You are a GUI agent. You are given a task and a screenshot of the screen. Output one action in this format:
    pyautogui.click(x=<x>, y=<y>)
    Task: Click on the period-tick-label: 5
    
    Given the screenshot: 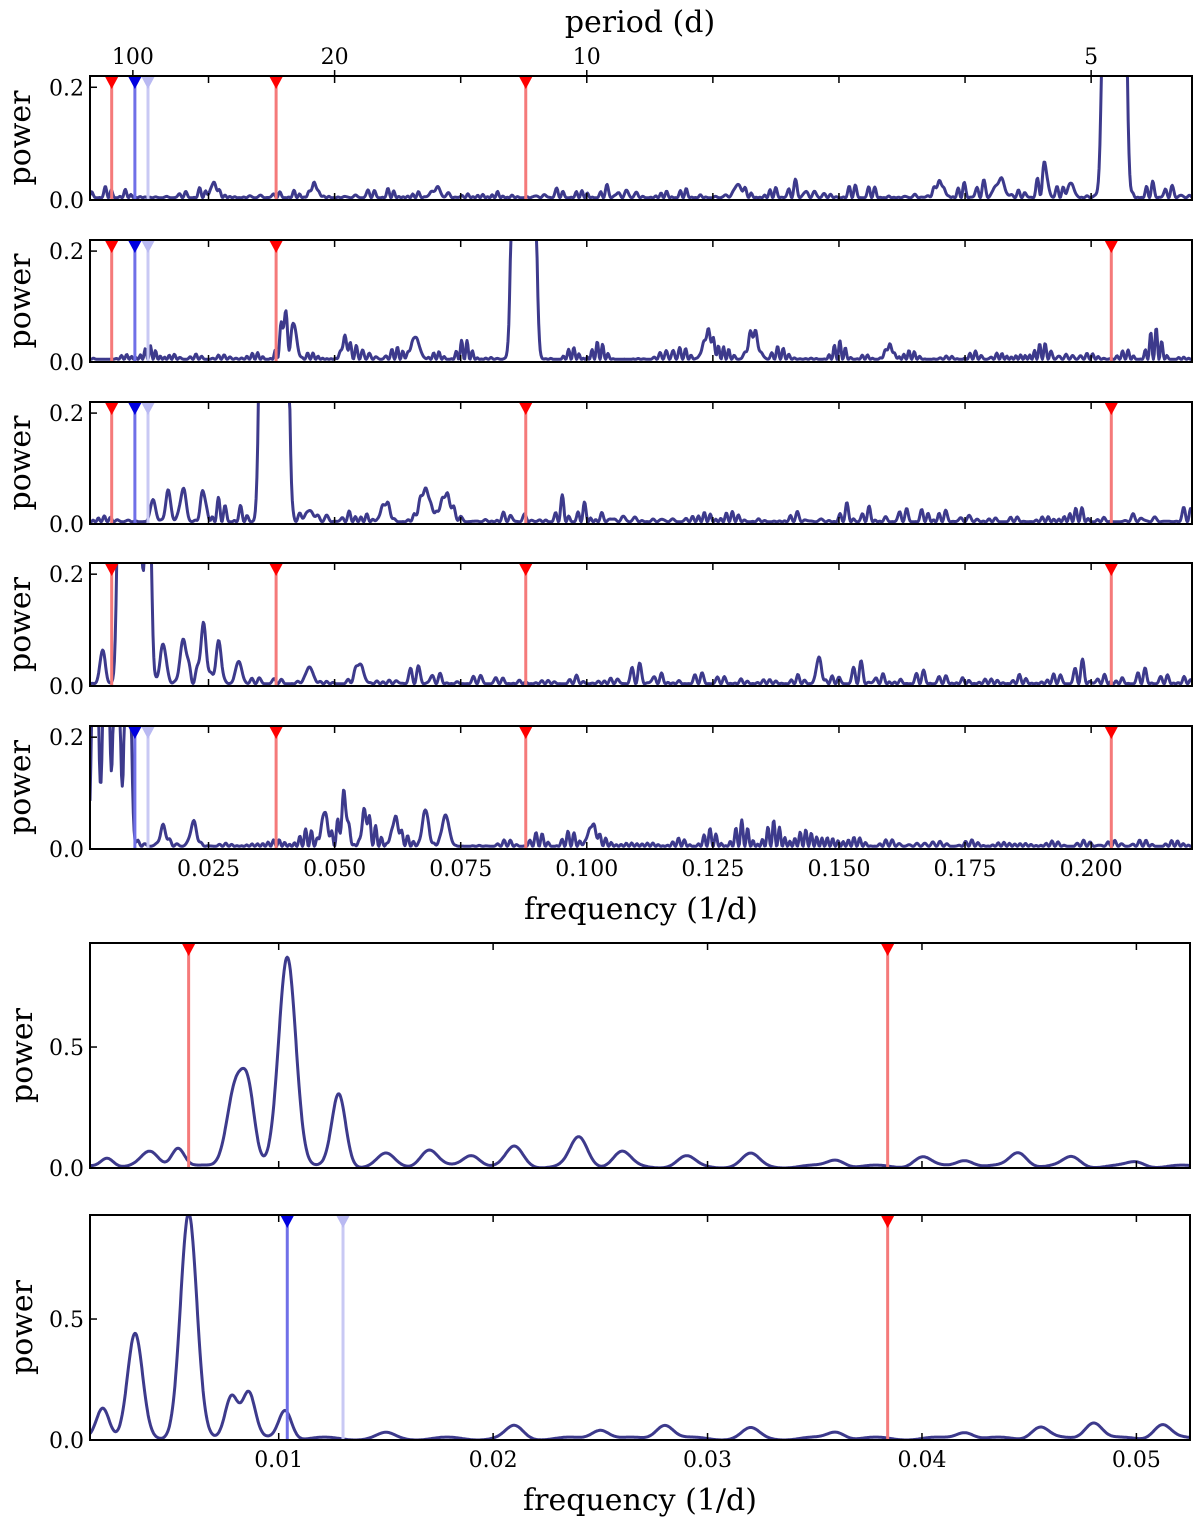 What is the action you would take?
    pyautogui.click(x=1091, y=57)
    